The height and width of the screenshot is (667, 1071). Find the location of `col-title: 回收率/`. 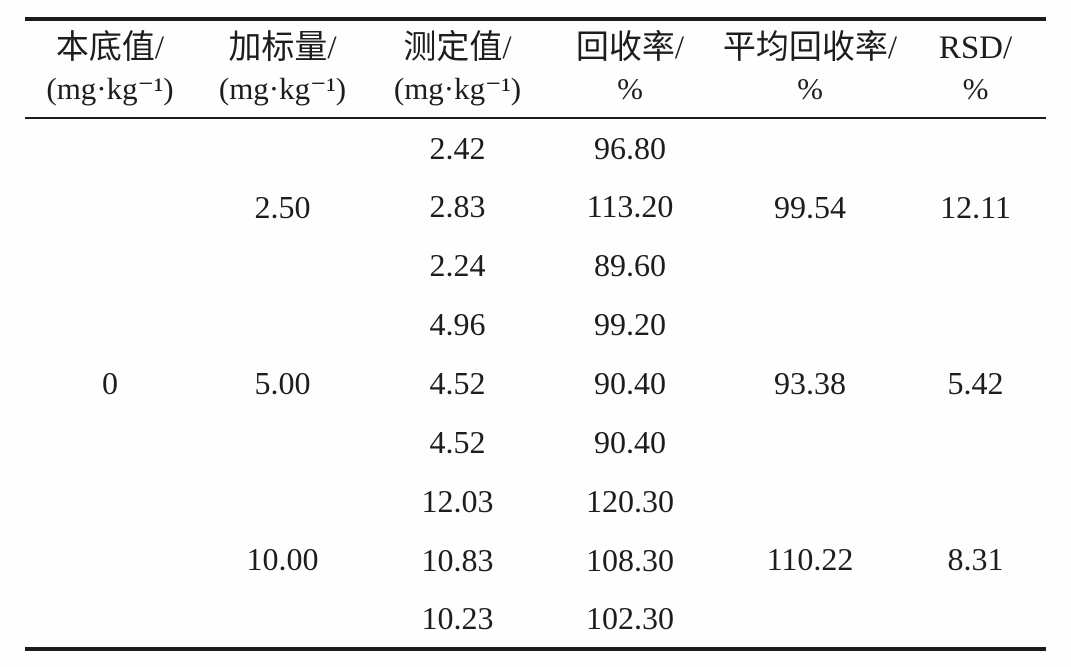

col-title: 回收率/ is located at coordinates (630, 48).